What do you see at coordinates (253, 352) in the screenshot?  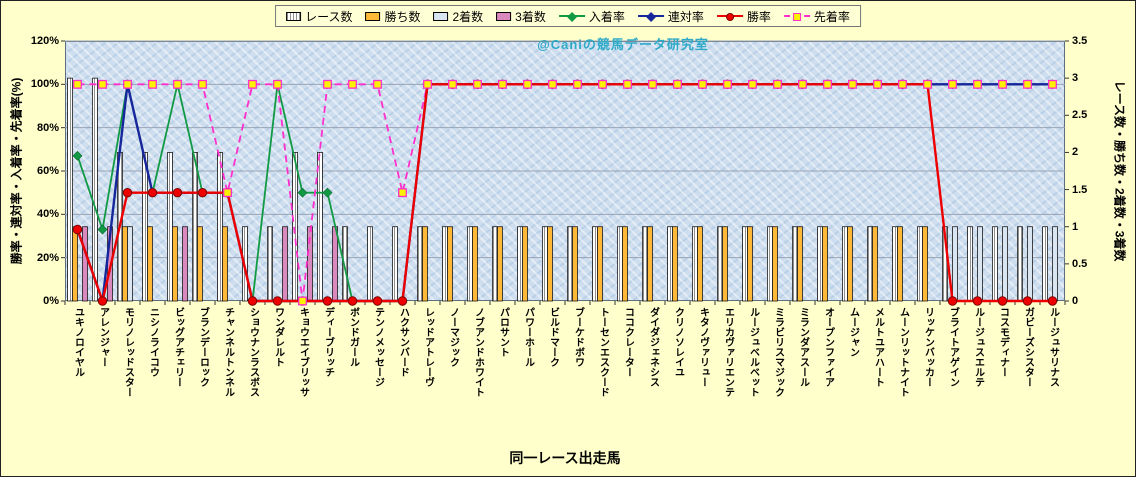 I see `x-category-label: ショウナンラスボス` at bounding box center [253, 352].